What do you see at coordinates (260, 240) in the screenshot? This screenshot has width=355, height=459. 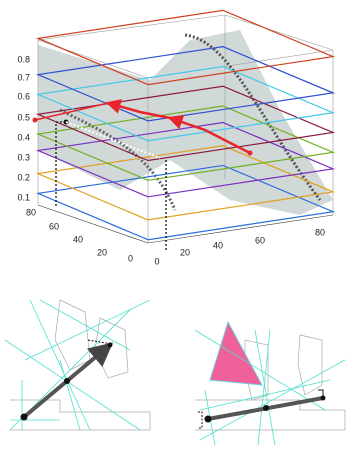 I see `x-tick-label: 60` at bounding box center [260, 240].